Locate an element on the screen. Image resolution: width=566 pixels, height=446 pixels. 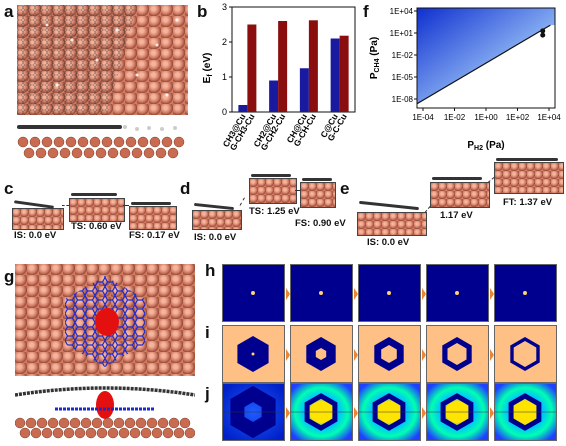
f-ytick-label: 1E-02 is located at coordinates (403, 55).